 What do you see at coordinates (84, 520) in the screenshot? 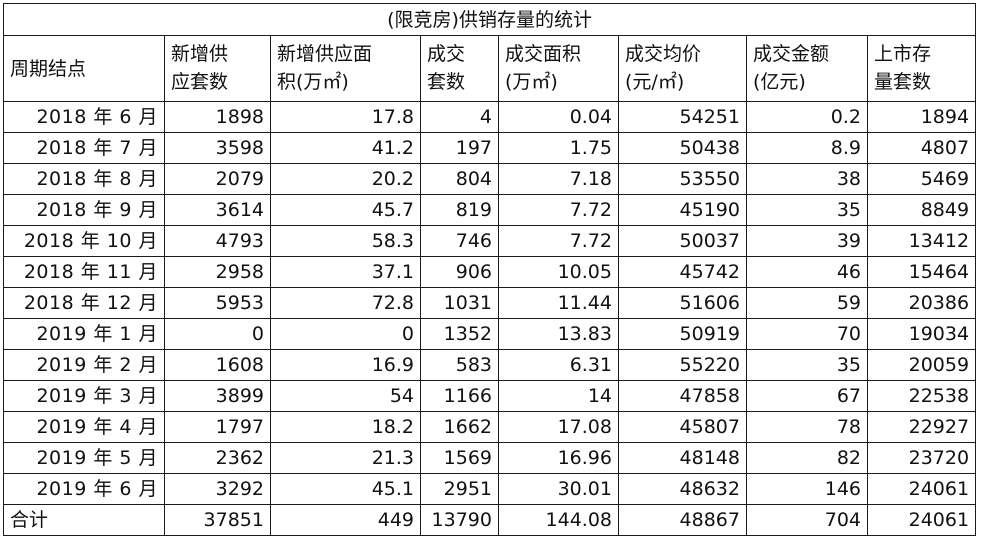
I see `total-period: 合计` at bounding box center [84, 520].